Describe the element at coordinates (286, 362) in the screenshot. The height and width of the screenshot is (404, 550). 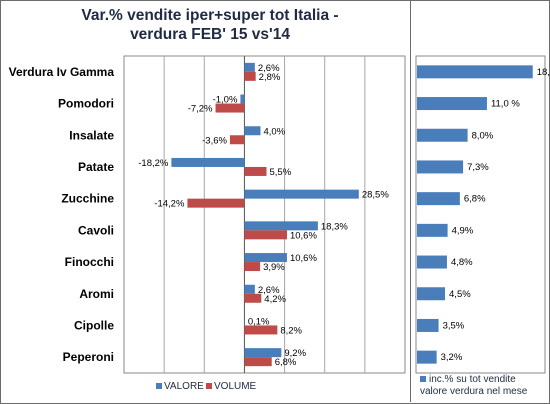
I see `volume-data-label: 6,8%` at that location.